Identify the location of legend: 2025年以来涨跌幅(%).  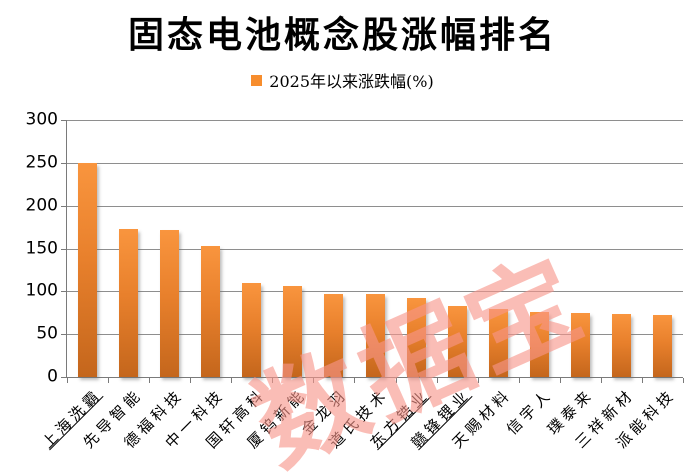
(342, 80).